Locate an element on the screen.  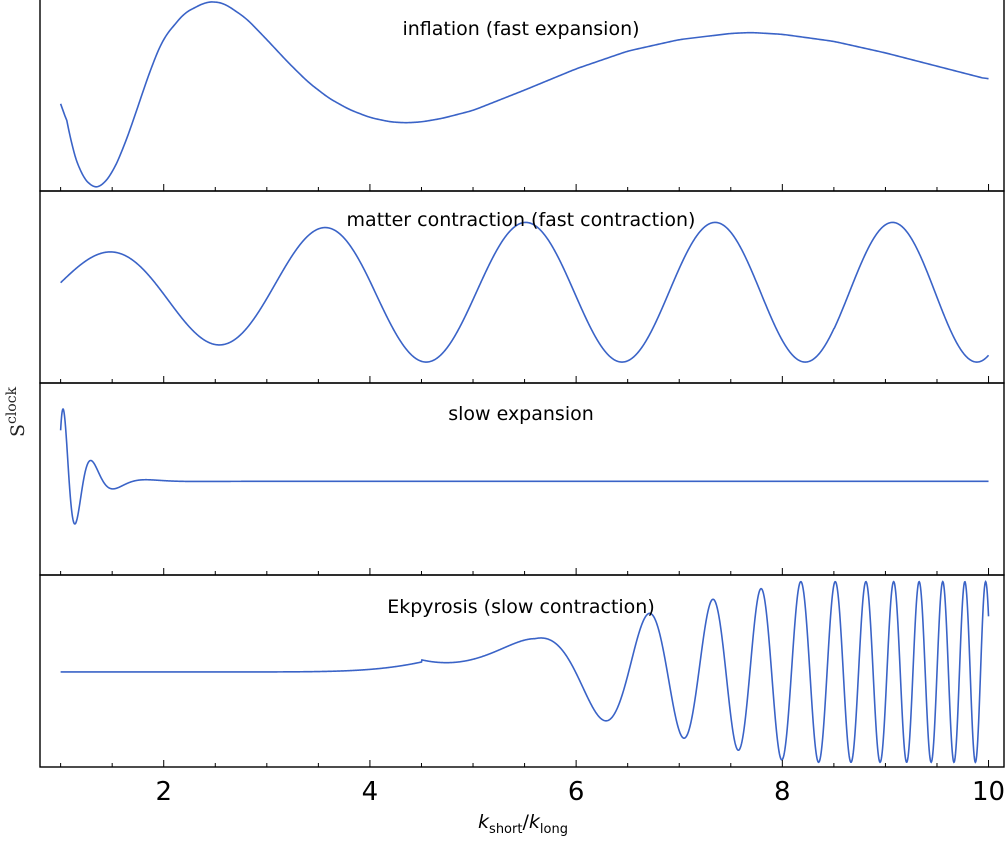
x-axis-label-k1: k is located at coordinates (484, 822).